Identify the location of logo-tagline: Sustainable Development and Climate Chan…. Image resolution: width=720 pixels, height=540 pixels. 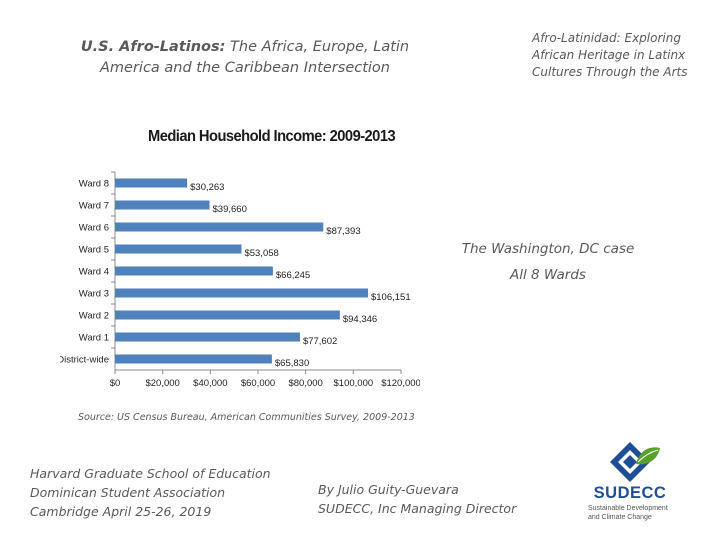
(643, 513).